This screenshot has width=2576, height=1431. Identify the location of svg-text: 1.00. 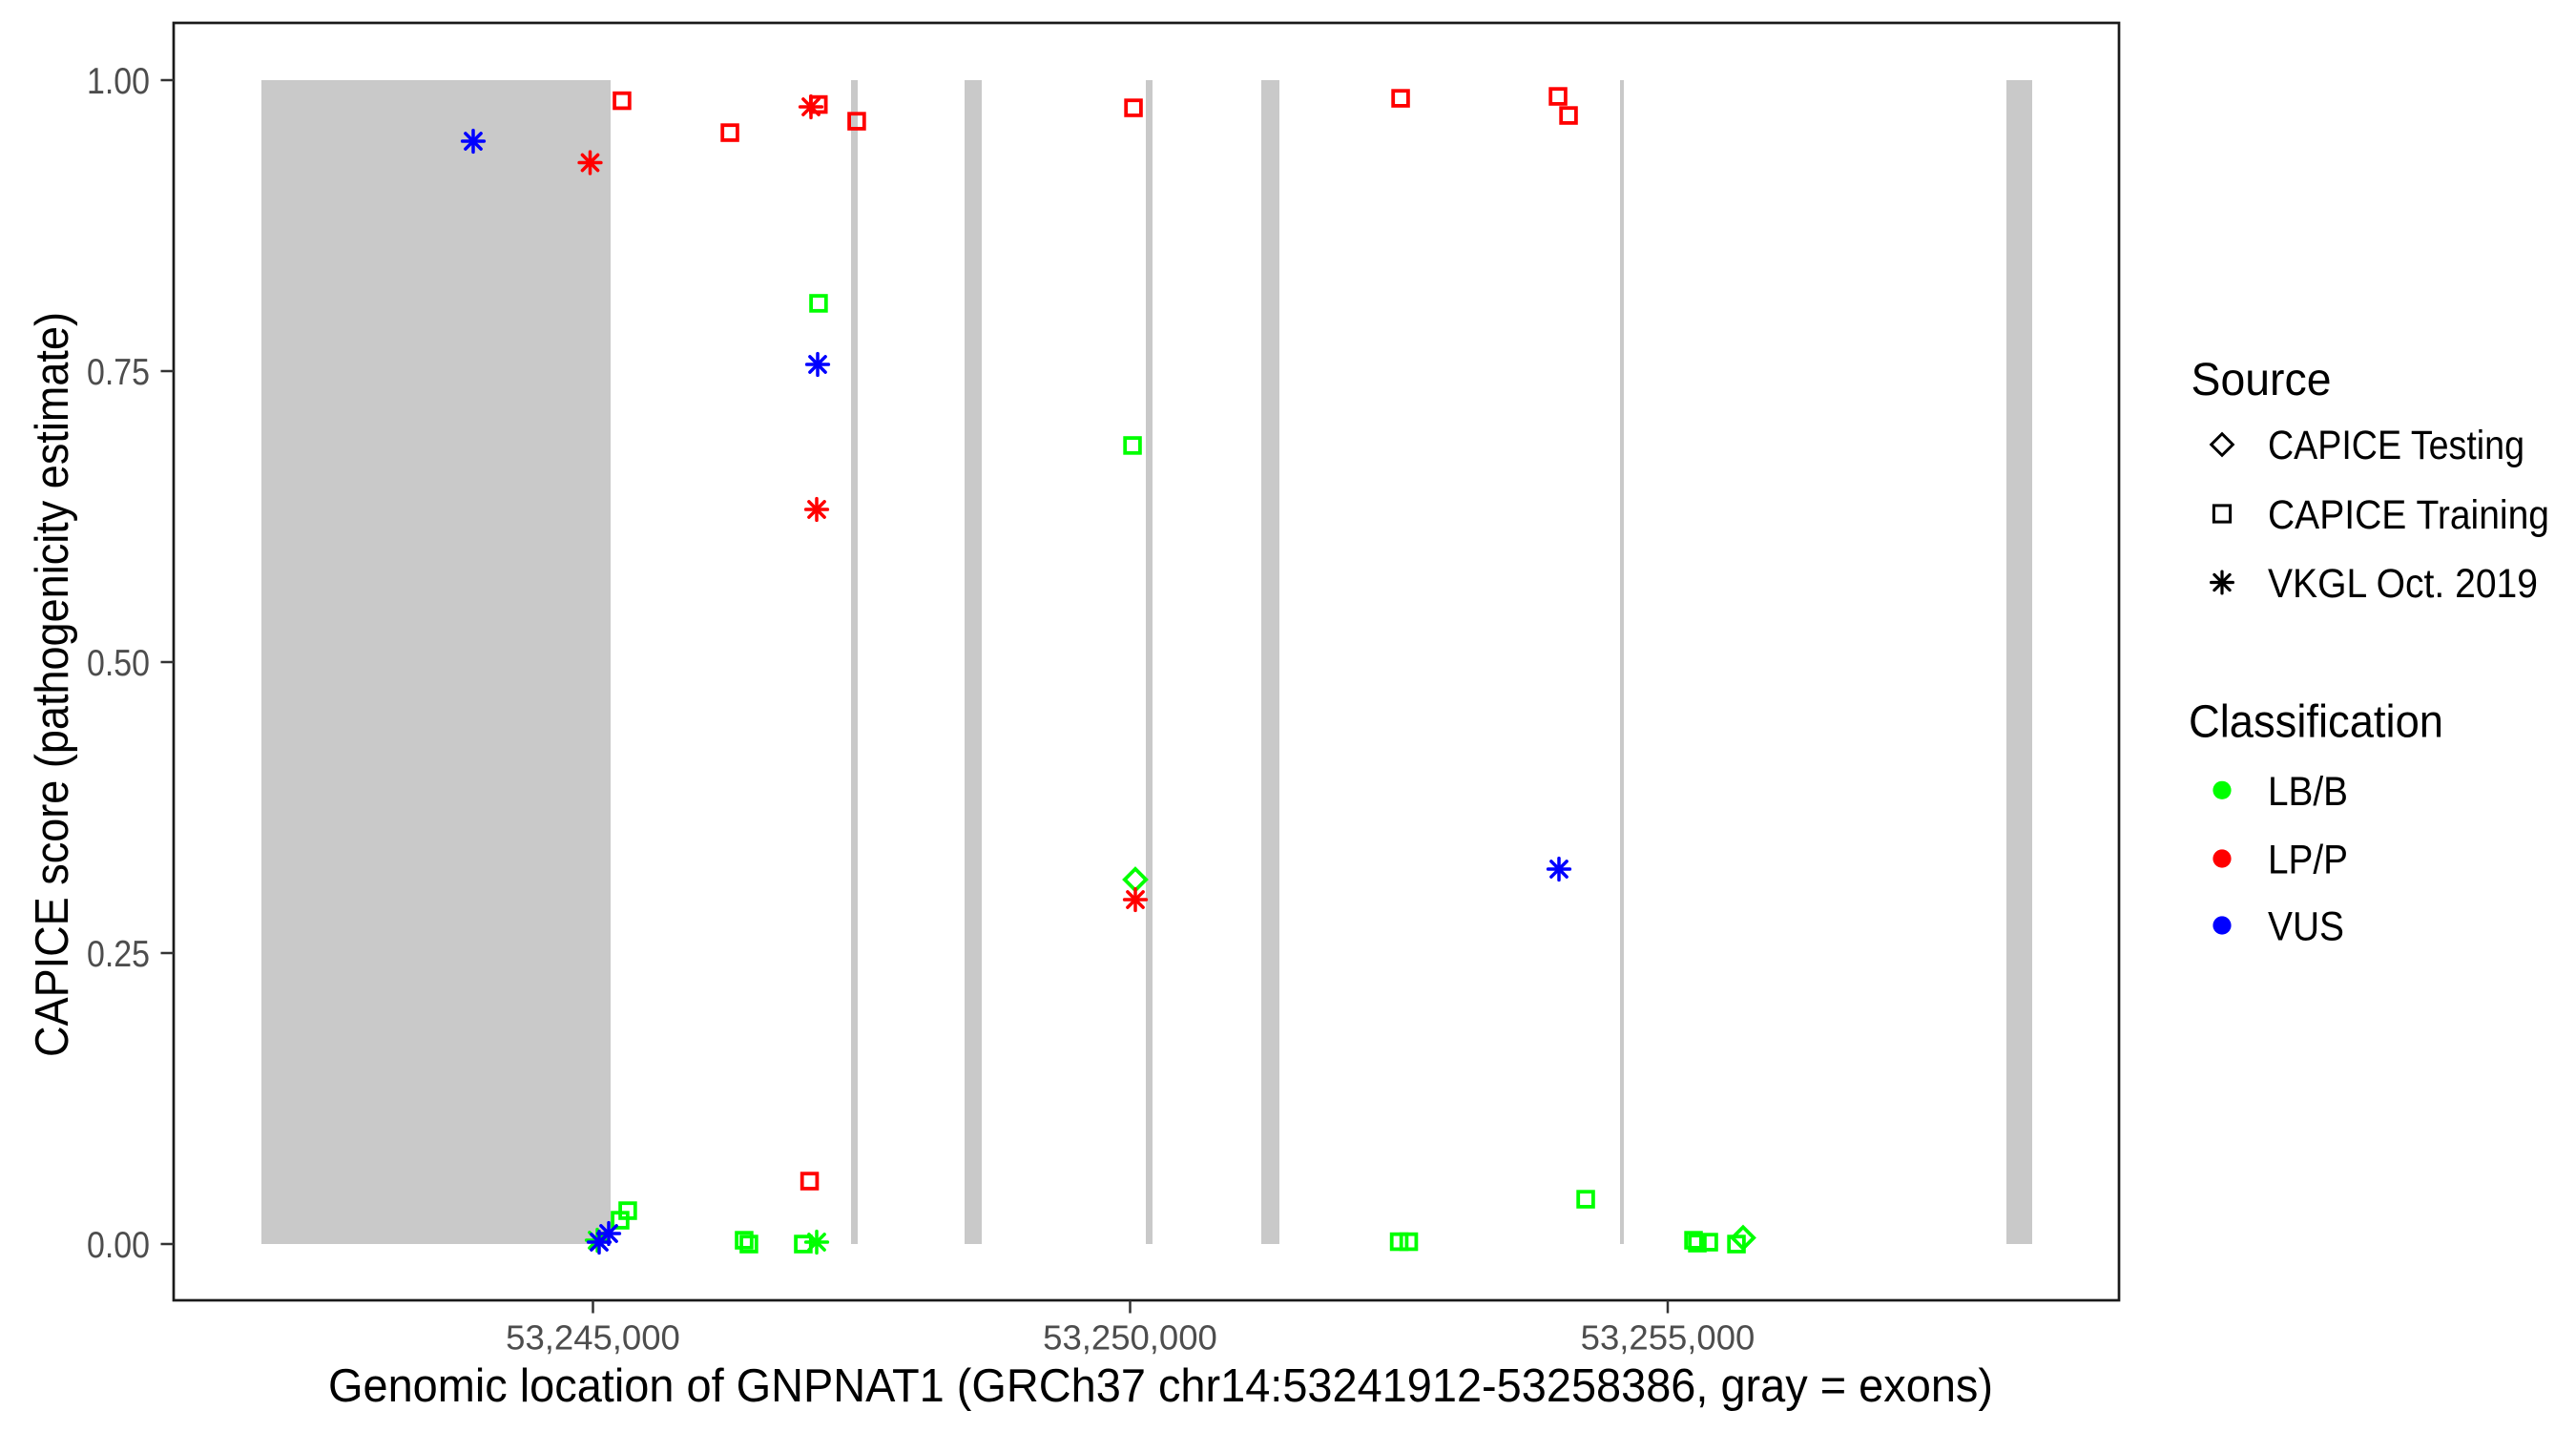
(118, 81).